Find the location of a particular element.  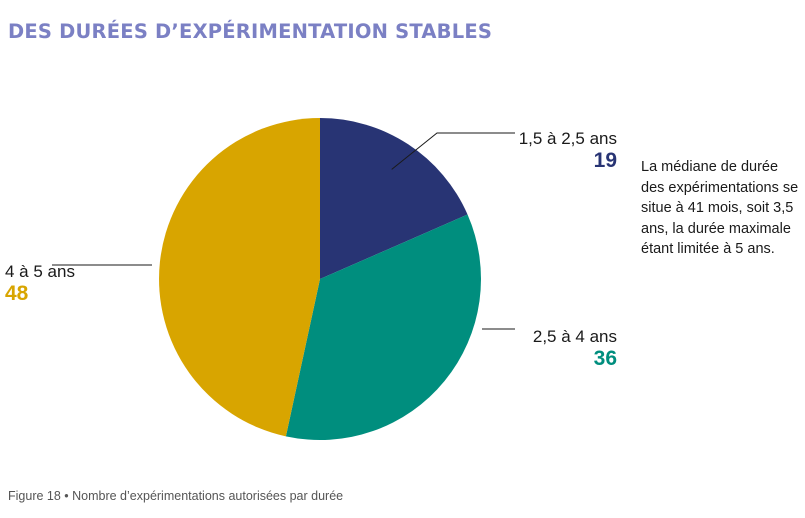

slice-value-label: 36 is located at coordinates (605, 358).